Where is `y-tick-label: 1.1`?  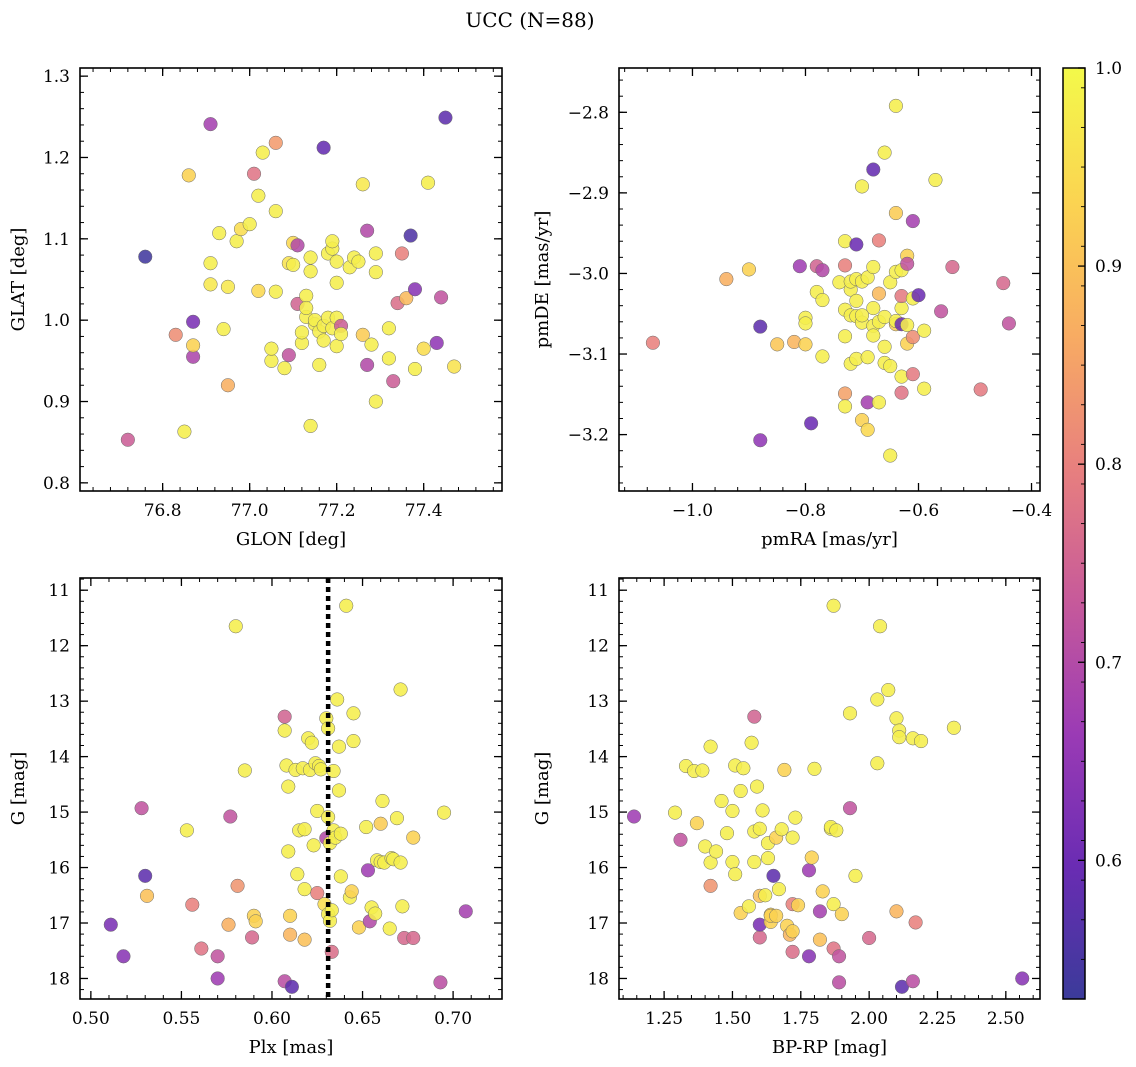
y-tick-label: 1.1 is located at coordinates (56, 240).